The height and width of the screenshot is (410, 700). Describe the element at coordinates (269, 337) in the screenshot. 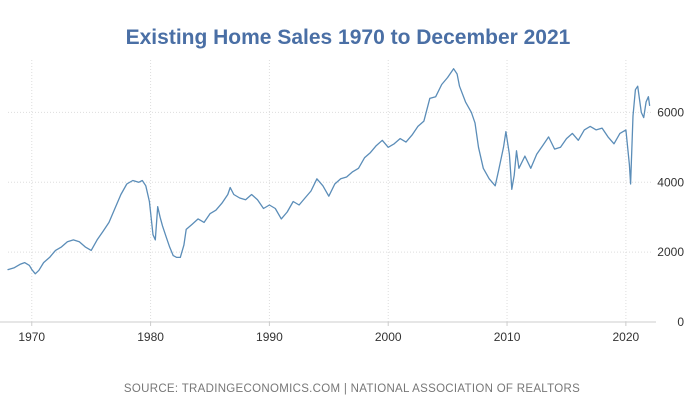

I see `x-tick-label-1990: 1990` at that location.